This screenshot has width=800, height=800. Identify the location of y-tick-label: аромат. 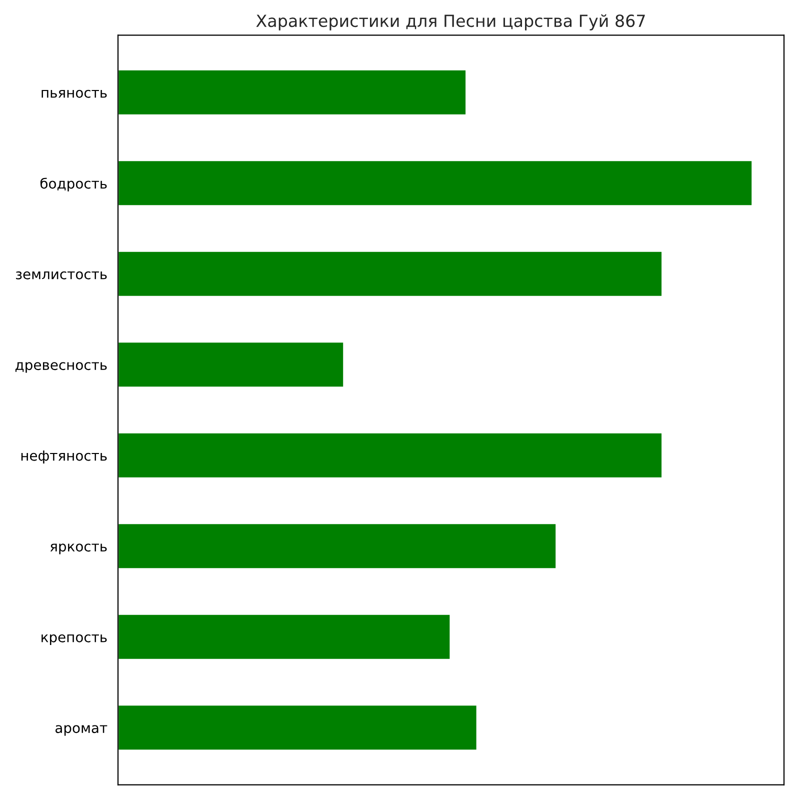
(82, 730).